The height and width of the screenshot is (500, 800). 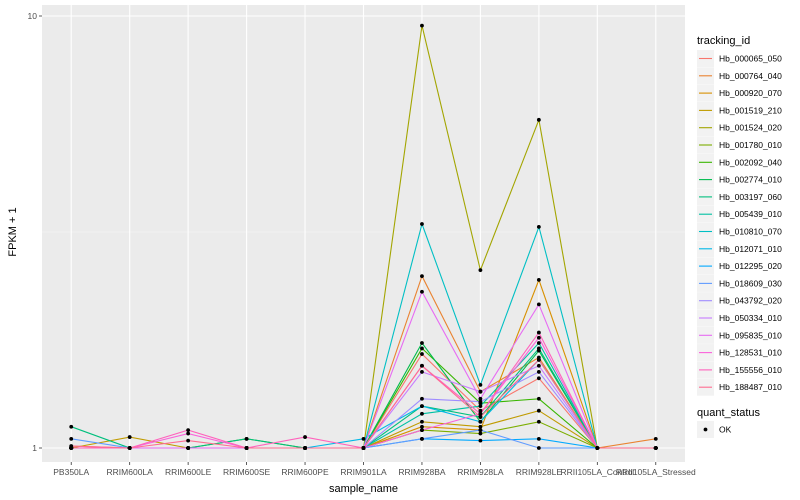 I want to click on x-axis-title: sample_name, so click(x=363, y=489).